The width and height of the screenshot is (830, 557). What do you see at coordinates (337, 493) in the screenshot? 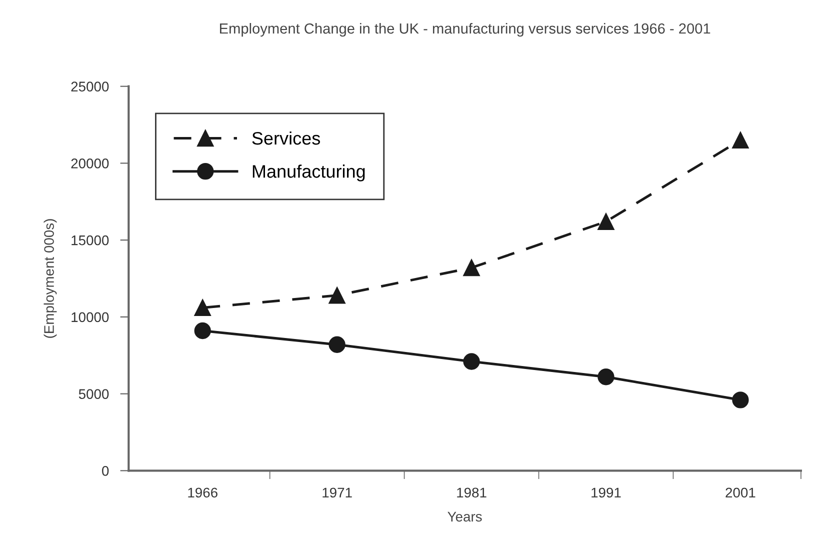
I see `x-tick-label: 1971` at bounding box center [337, 493].